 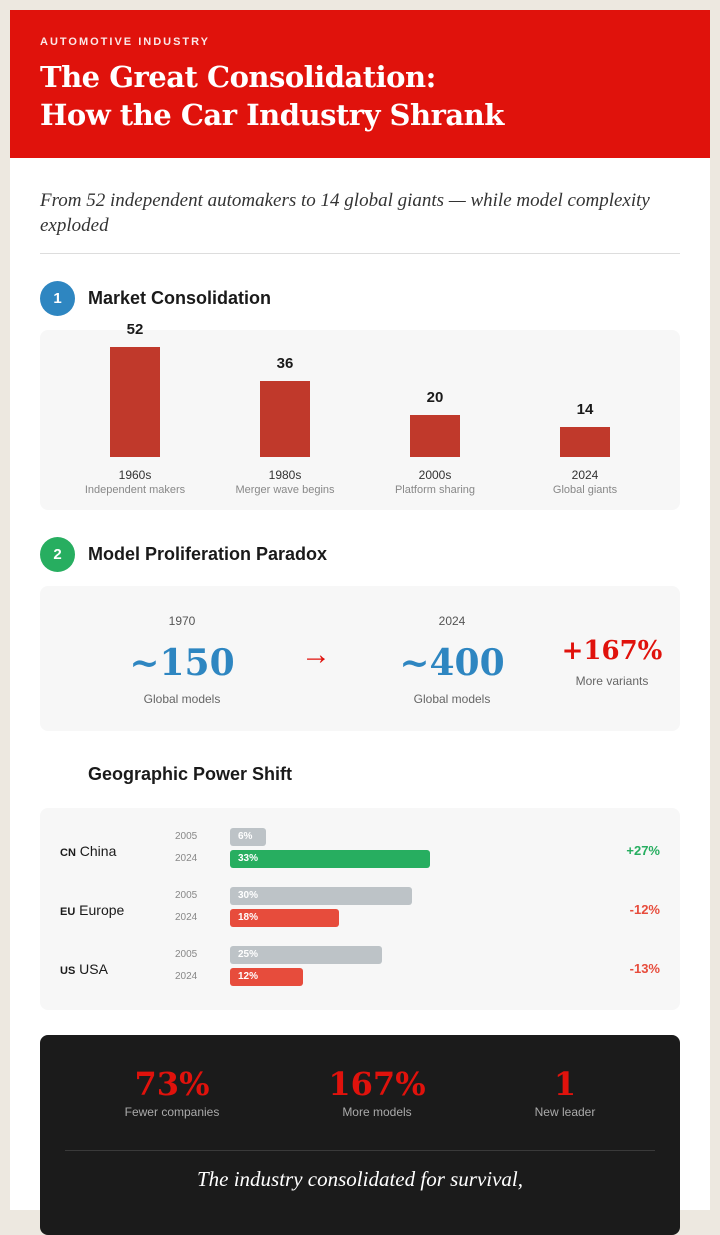 I want to click on section-1-heading: 1 Market Consolidation, so click(x=155, y=298).